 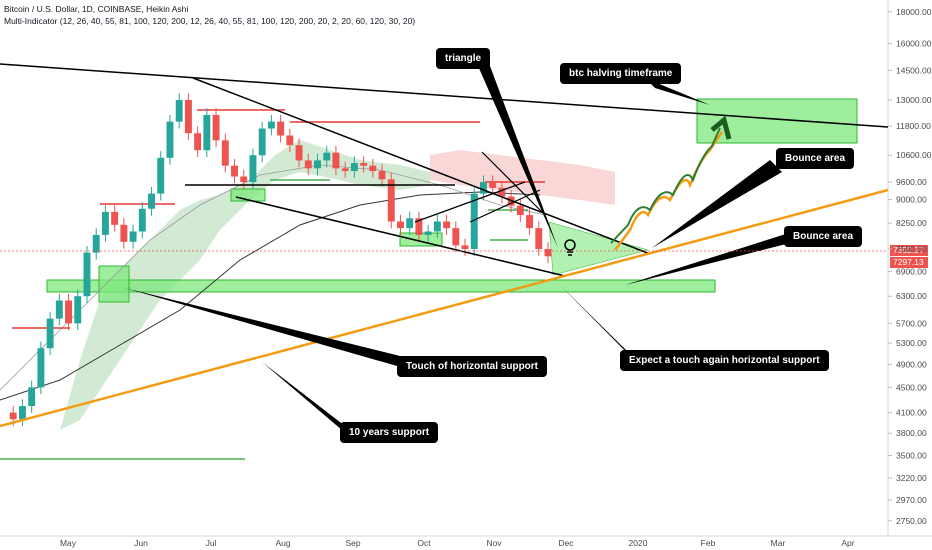 I want to click on y-tick-label: 13000.00, so click(x=914, y=100).